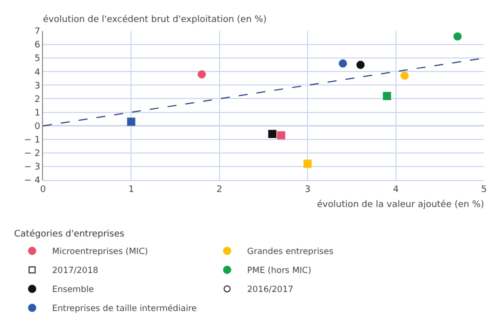  Describe the element at coordinates (32, 141) in the screenshot. I see `y-tick-label: − 1` at that location.